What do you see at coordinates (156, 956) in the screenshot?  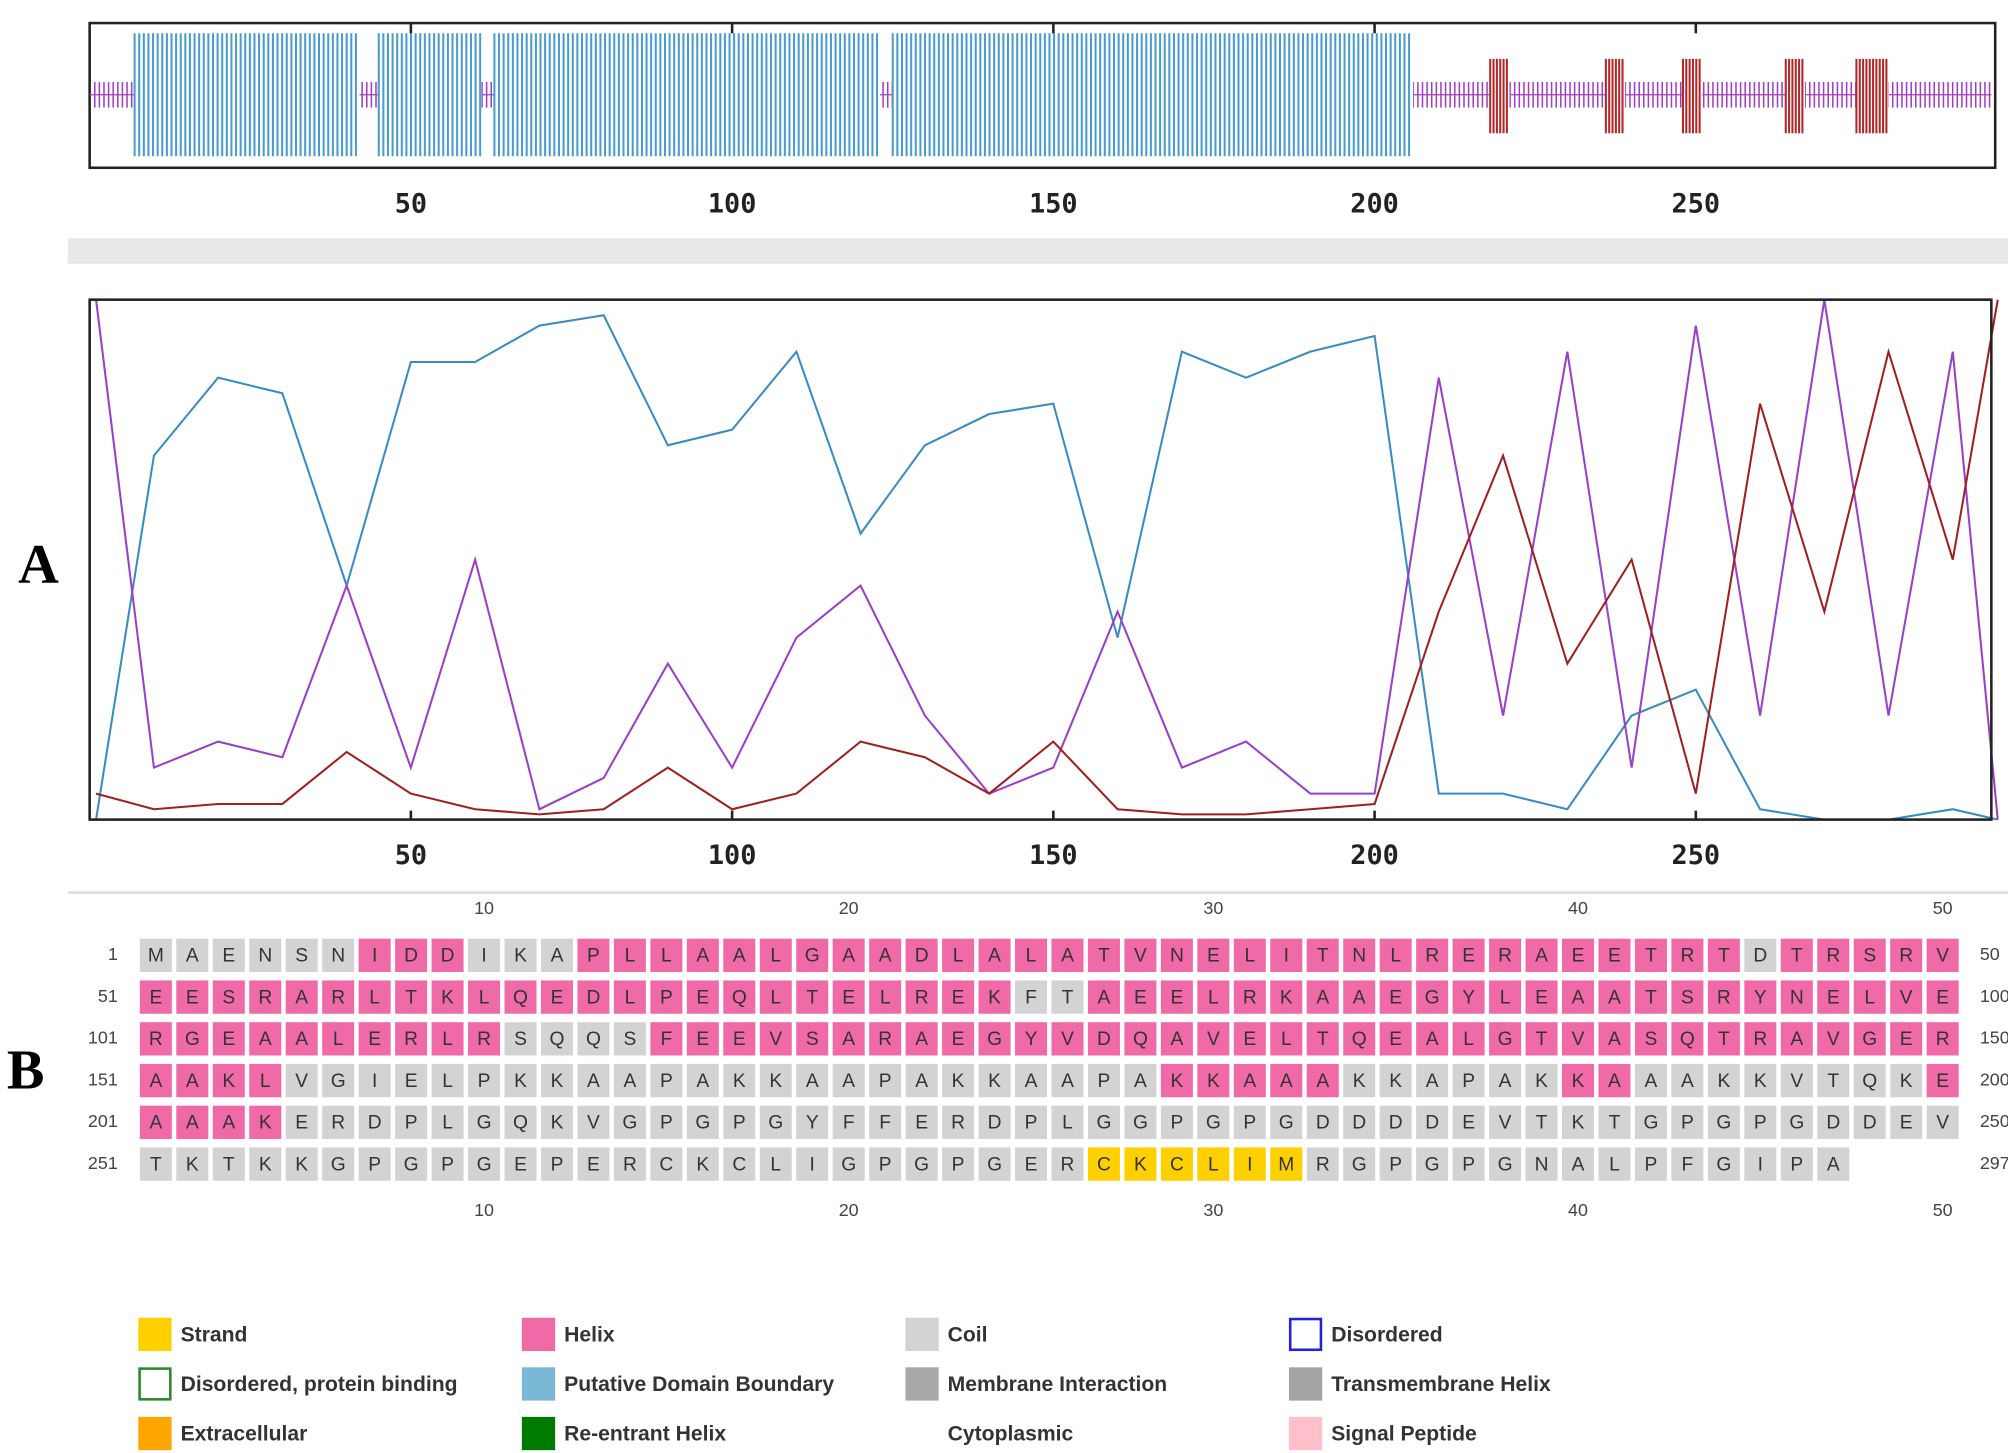 I see `residue: M` at bounding box center [156, 956].